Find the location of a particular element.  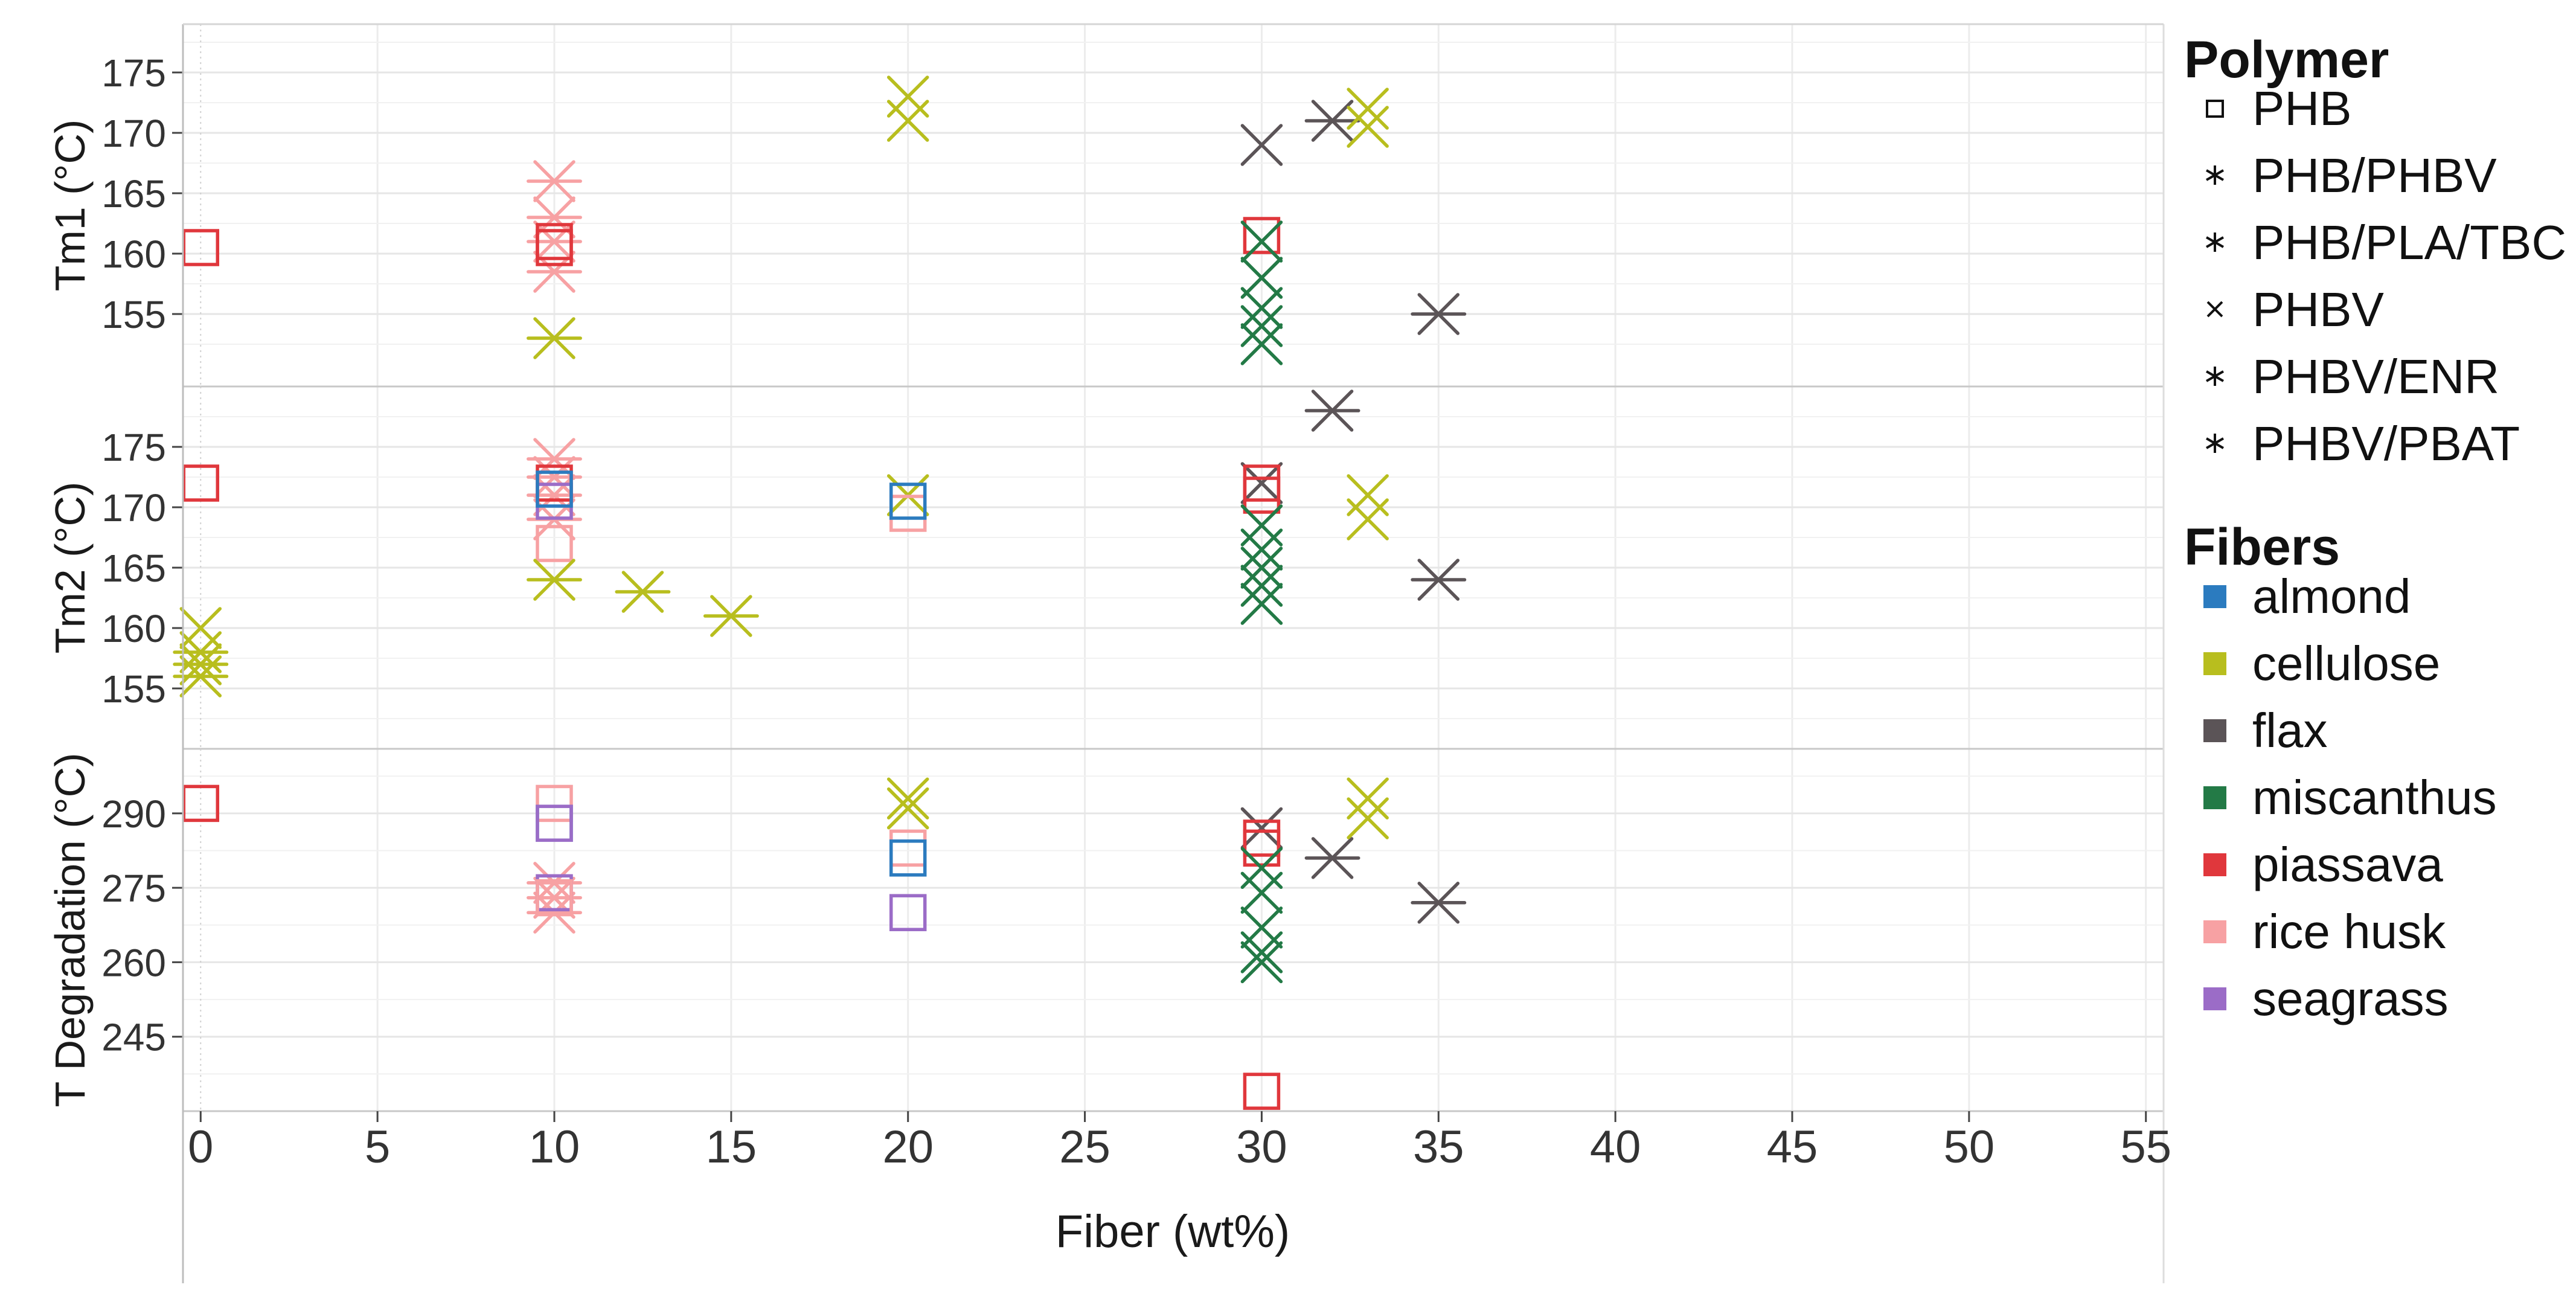

legend-polymer-item: PHB is located at coordinates (2279, 108).